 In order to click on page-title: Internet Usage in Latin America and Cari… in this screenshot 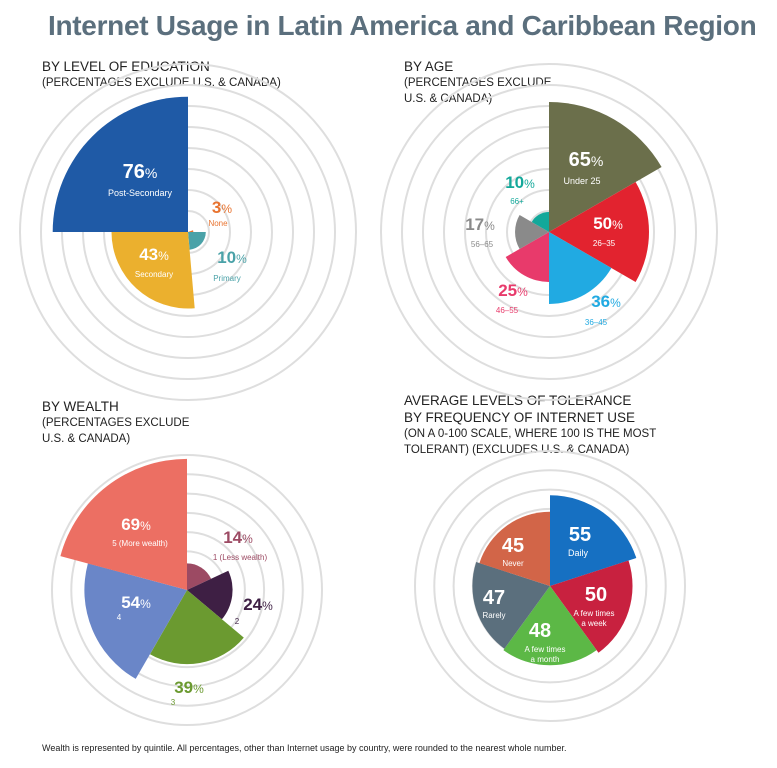, I will do `click(402, 25)`.